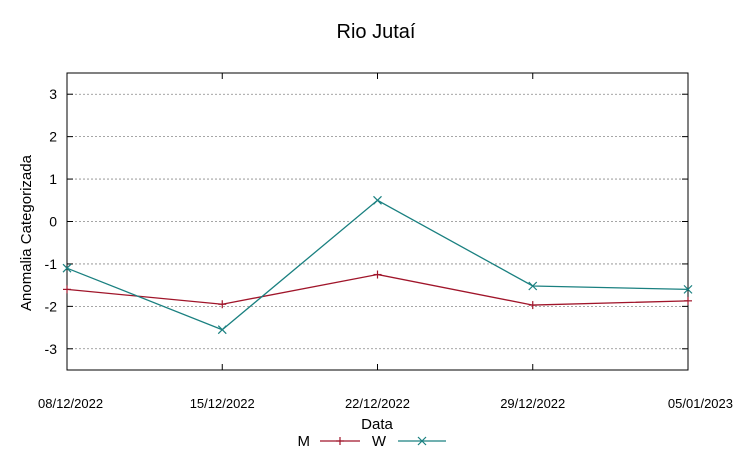 The height and width of the screenshot is (464, 753). Describe the element at coordinates (53, 222) in the screenshot. I see `y-tick-label: 0` at that location.